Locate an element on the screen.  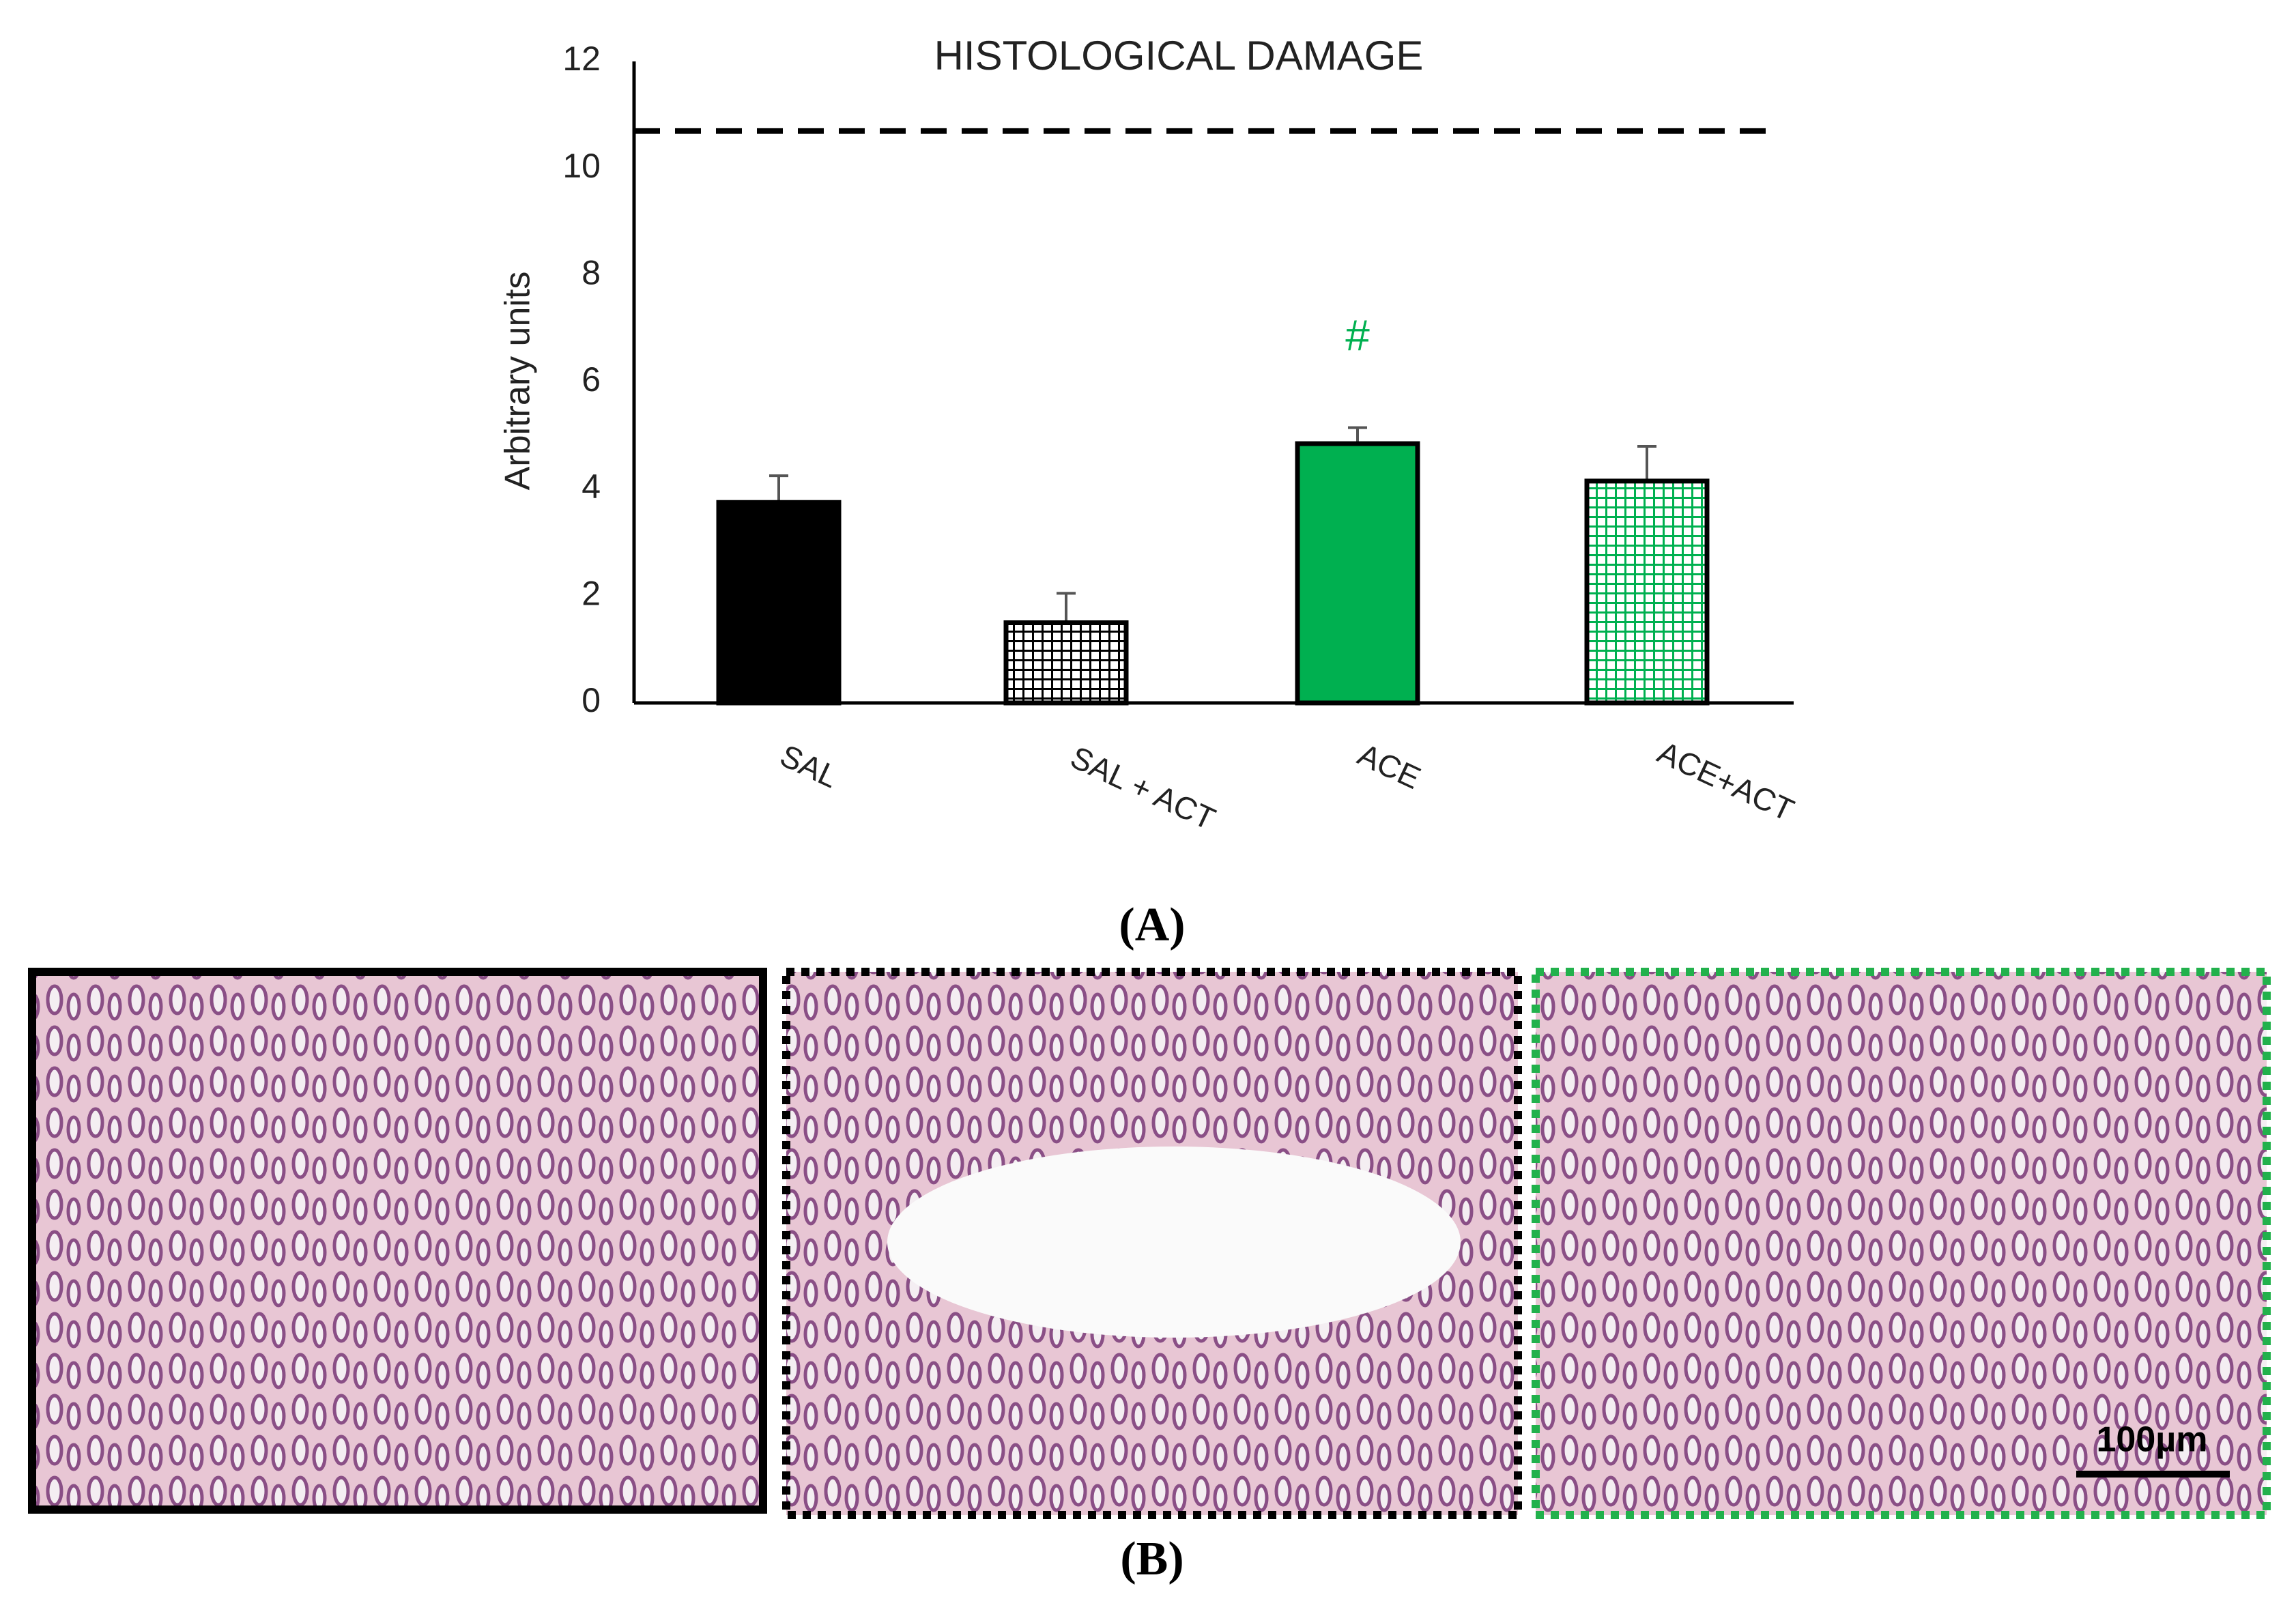
y-tick-label: 2 is located at coordinates (591, 594).